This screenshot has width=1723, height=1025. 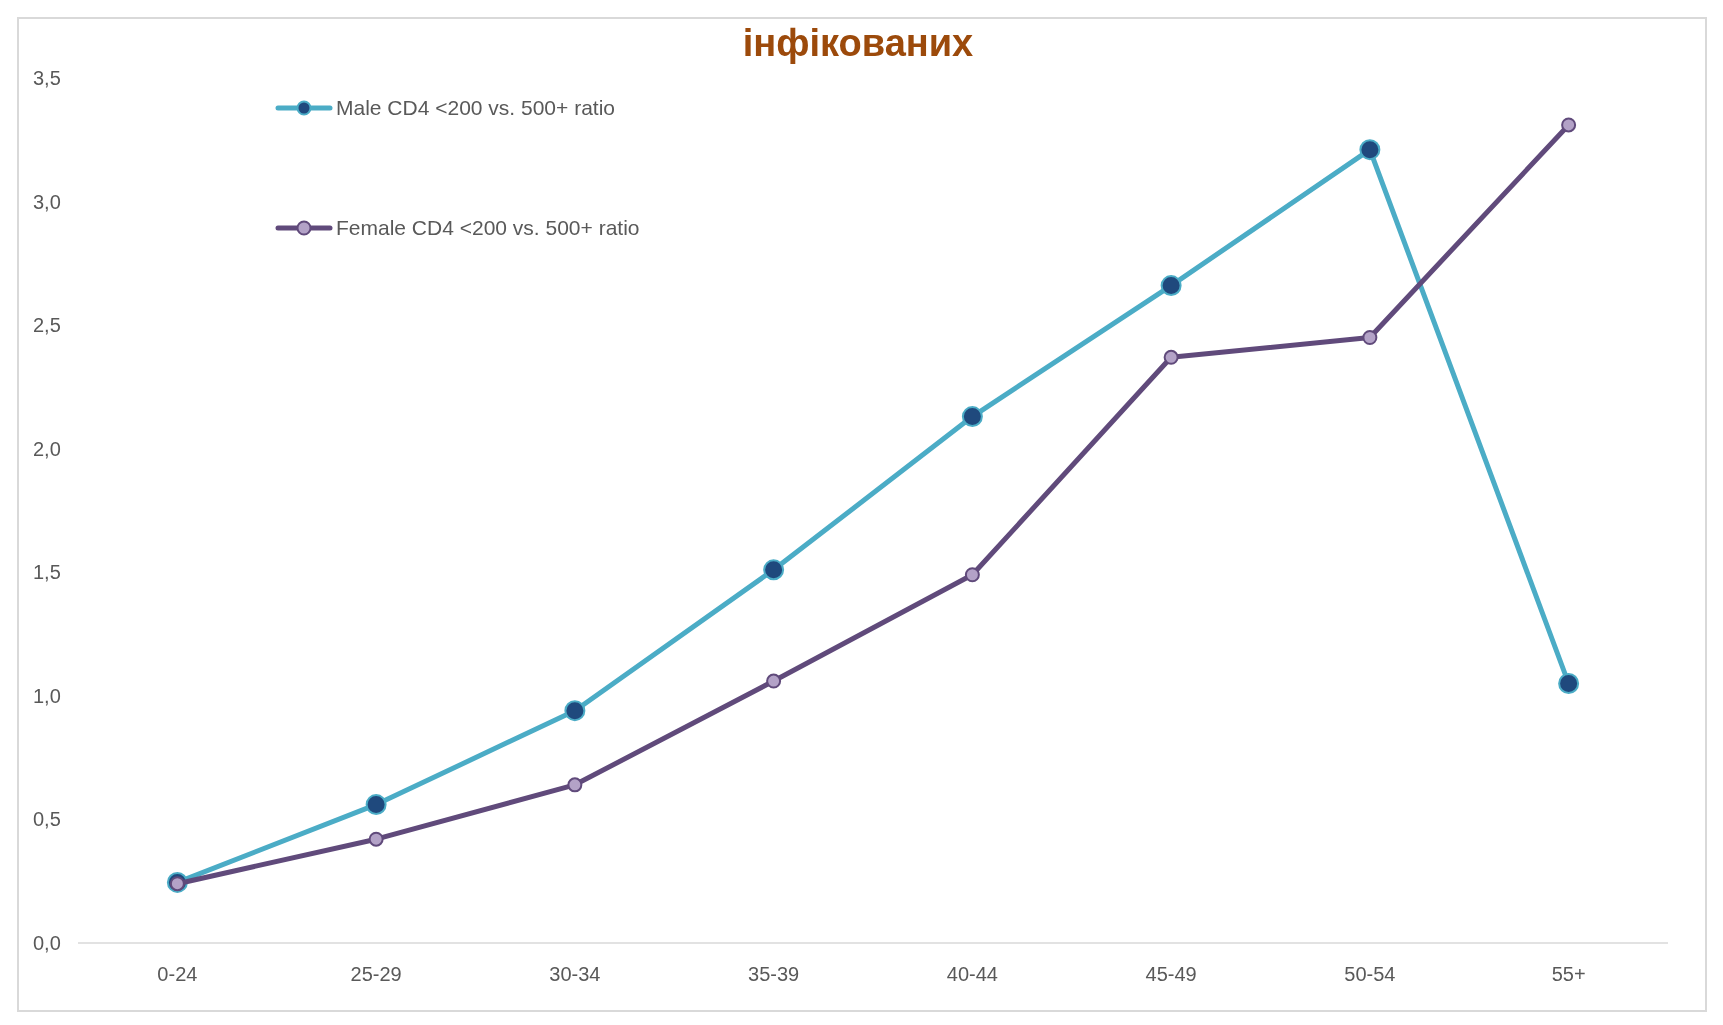 What do you see at coordinates (47, 201) in the screenshot?
I see `y-tick-label: 3,0` at bounding box center [47, 201].